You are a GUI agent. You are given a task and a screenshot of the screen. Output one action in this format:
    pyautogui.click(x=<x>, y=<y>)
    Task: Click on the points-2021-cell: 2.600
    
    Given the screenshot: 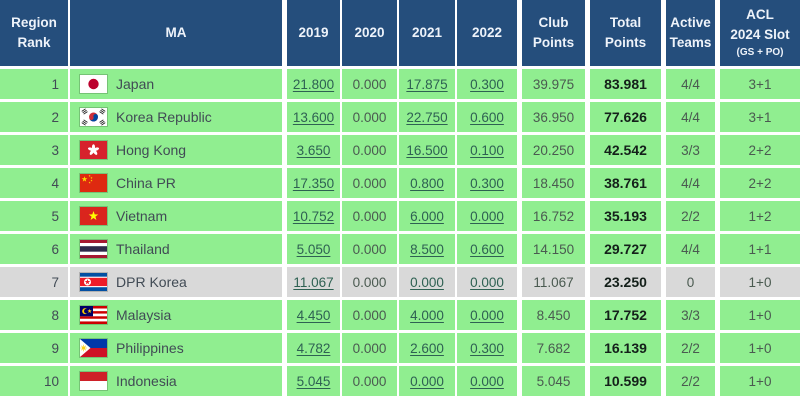 What is the action you would take?
    pyautogui.click(x=427, y=348)
    